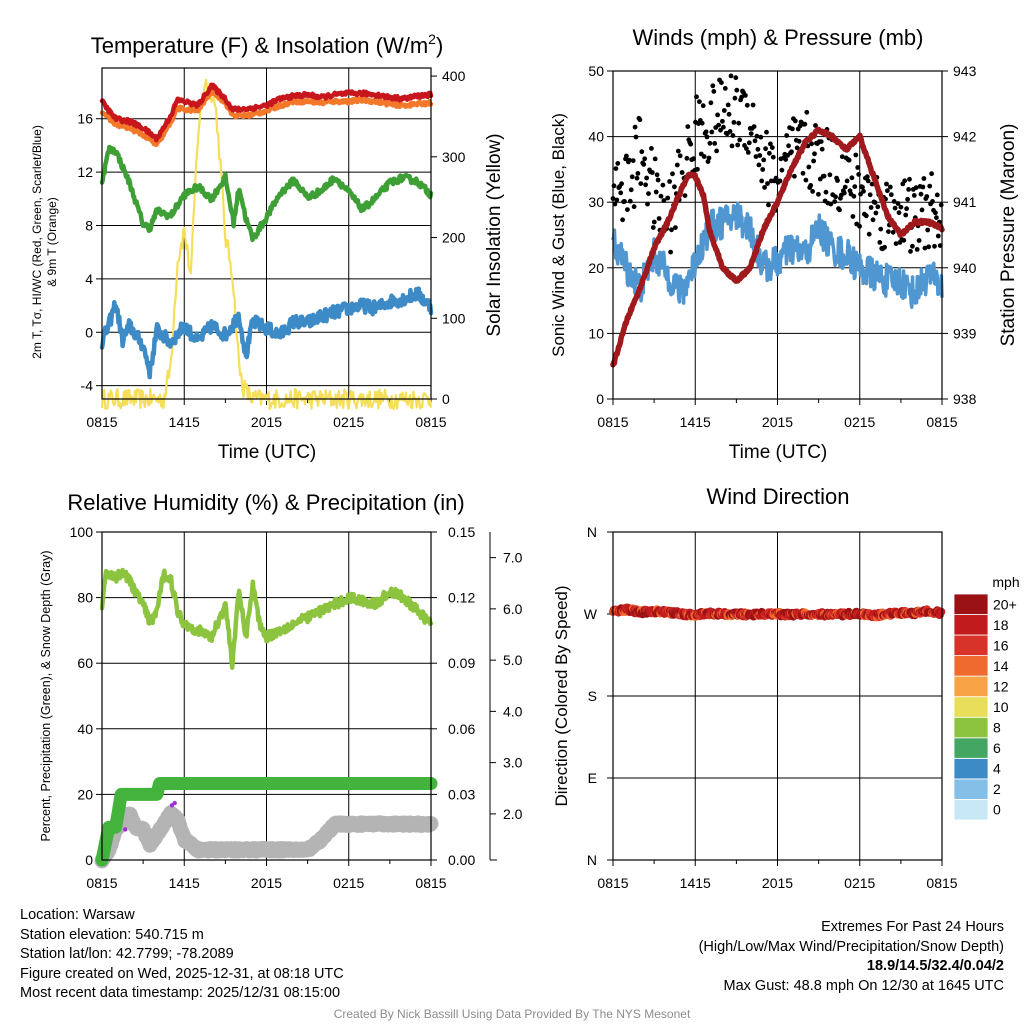 This screenshot has height=1024, width=1024. Describe the element at coordinates (85, 663) in the screenshot. I see `rh-y-tick-label: 60` at that location.